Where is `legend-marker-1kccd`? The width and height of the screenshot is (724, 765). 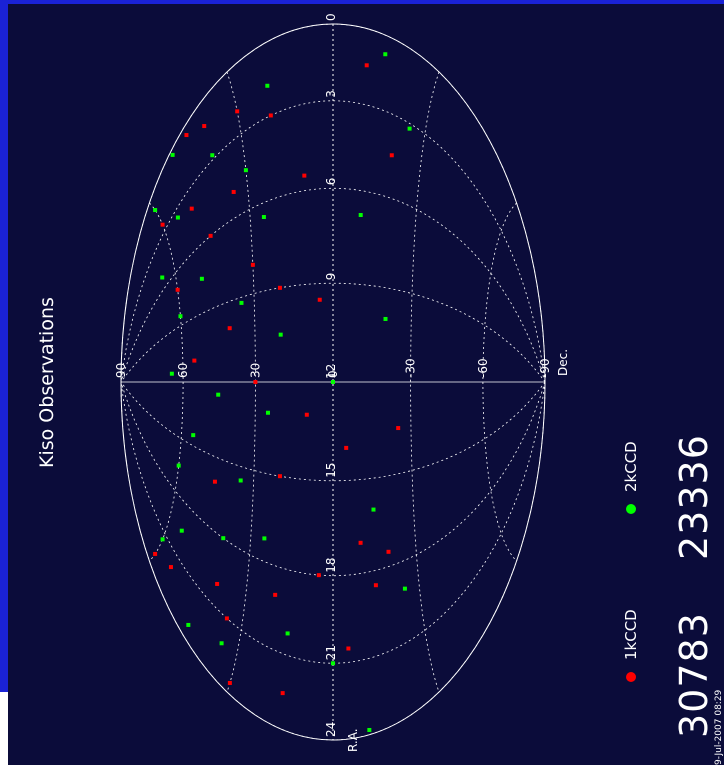 legend-marker-1kccd is located at coordinates (631, 677).